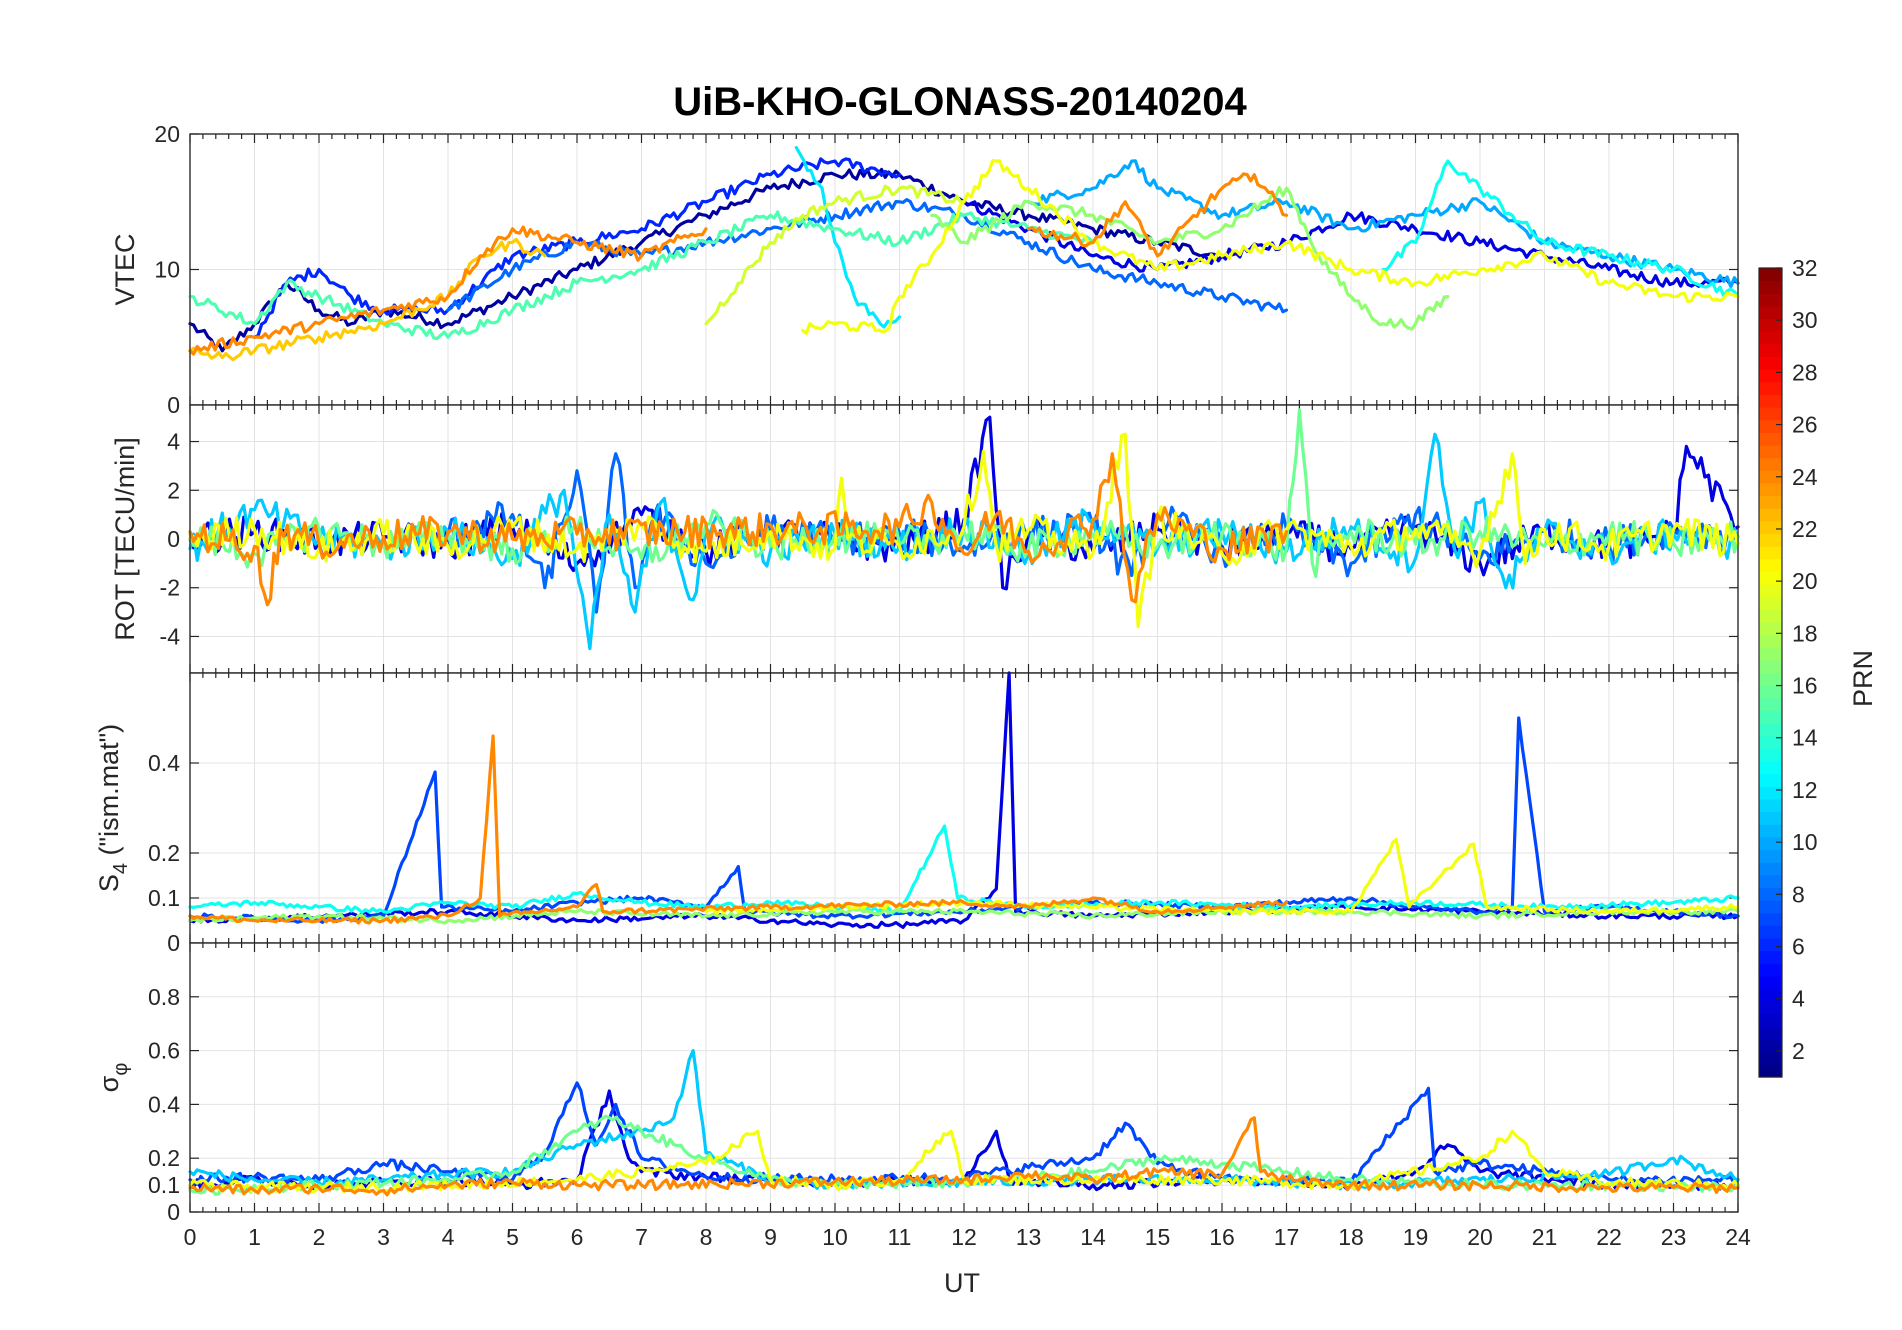  Describe the element at coordinates (170, 636) in the screenshot. I see `y-tick-label: -4` at that location.